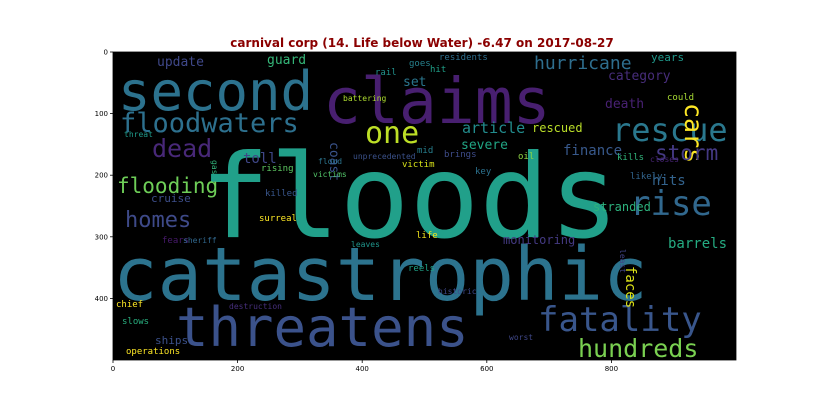 Image resolution: width=825 pixels, height=412 pixels. I want to click on word-floodwaters: floodwaters, so click(209, 123).